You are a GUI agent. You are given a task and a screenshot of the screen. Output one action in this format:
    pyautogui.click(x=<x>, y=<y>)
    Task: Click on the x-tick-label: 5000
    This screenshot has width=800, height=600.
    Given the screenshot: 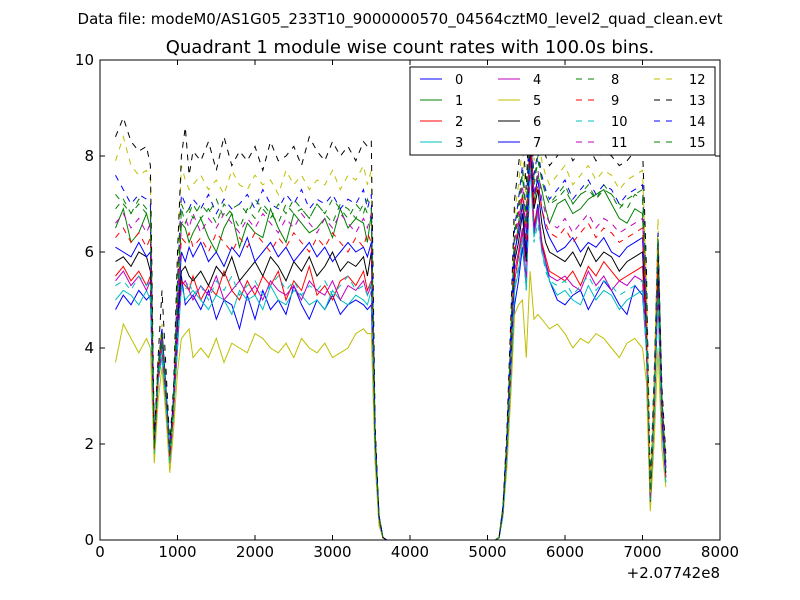 What is the action you would take?
    pyautogui.click(x=487, y=552)
    